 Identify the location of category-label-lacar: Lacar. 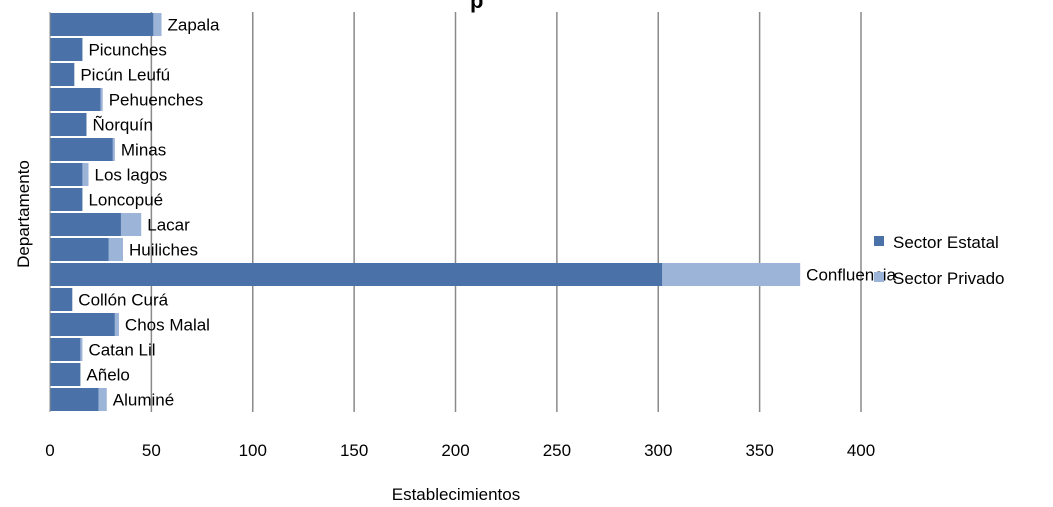
(168, 225).